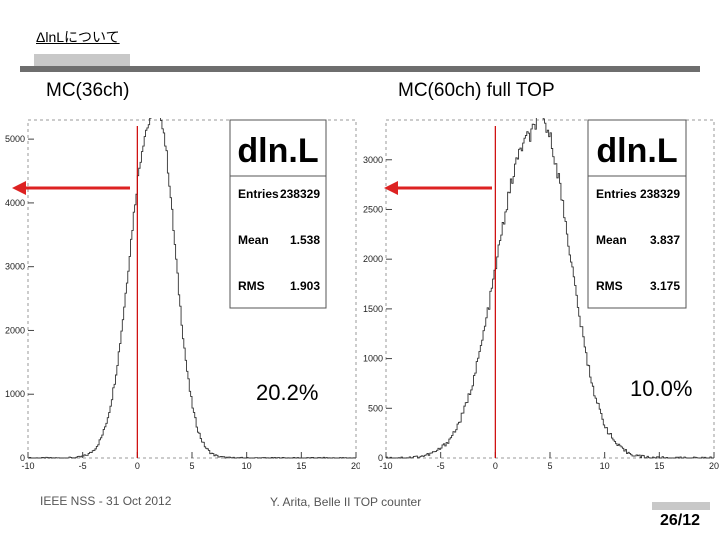 Image resolution: width=720 pixels, height=540 pixels. I want to click on slide-title: ΔlnLについて, so click(78, 37).